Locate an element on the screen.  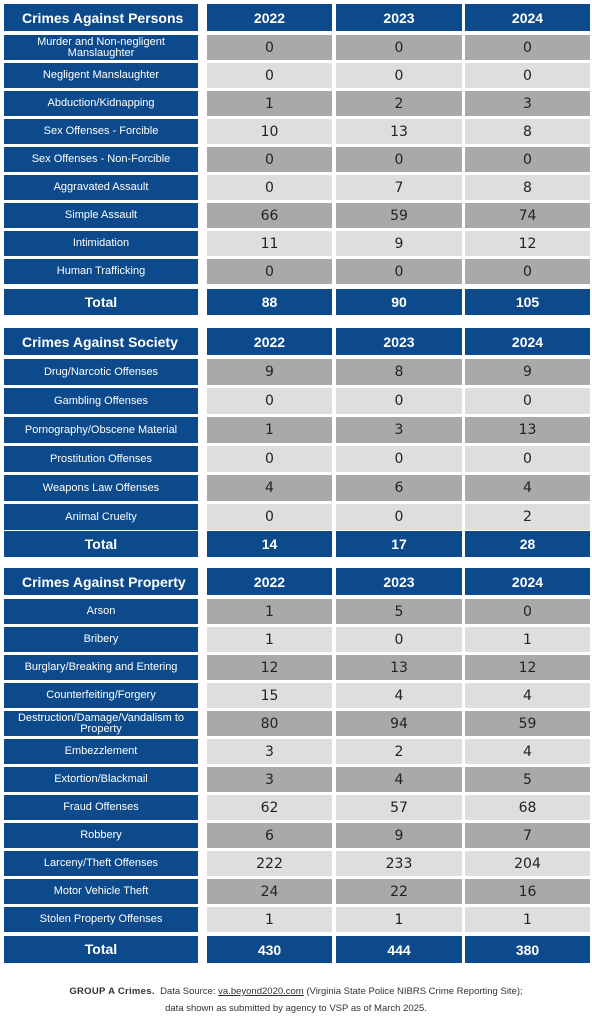
persons-row-label: Sex Offenses - Non-Forcible is located at coordinates (101, 159).